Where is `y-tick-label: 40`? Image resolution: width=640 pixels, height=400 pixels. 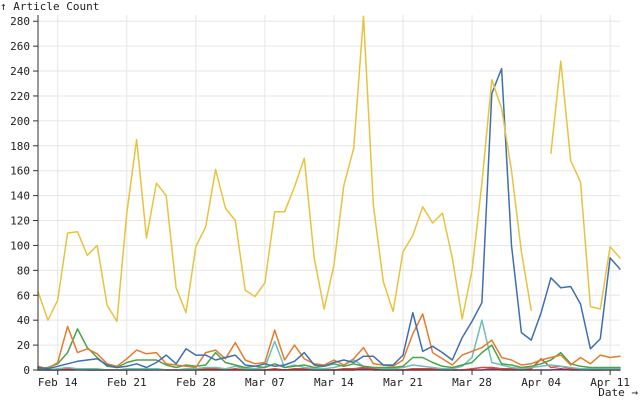
y-tick-label: 40 is located at coordinates (23, 320).